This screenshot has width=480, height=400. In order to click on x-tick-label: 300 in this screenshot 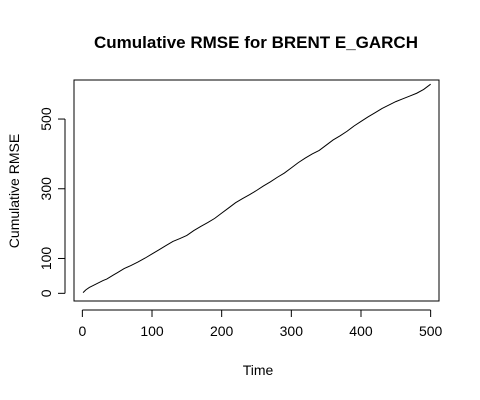, I will do `click(292, 331)`.